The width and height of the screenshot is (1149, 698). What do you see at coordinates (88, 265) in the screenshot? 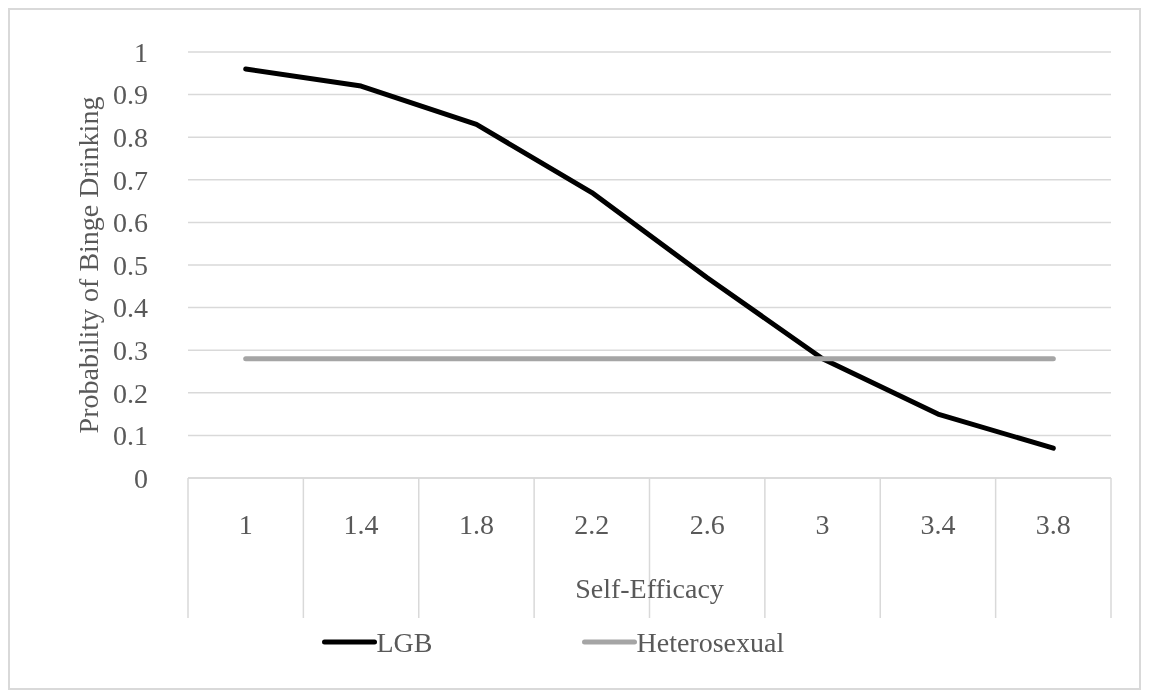
I see `y-axis-title: Probability of Binge Drinking` at bounding box center [88, 265].